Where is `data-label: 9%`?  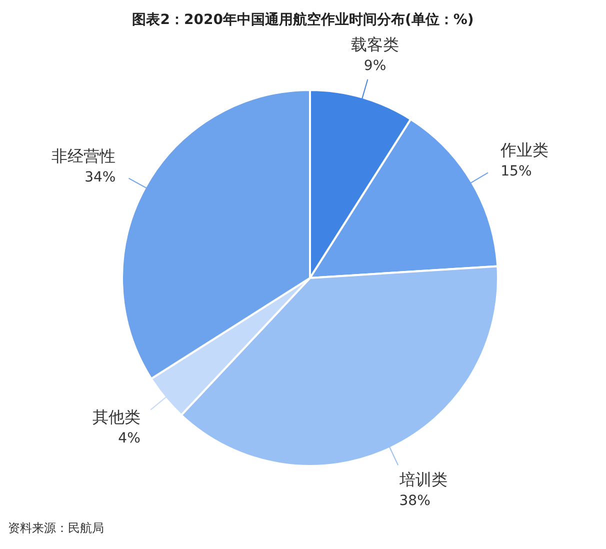
data-label: 9% is located at coordinates (375, 66).